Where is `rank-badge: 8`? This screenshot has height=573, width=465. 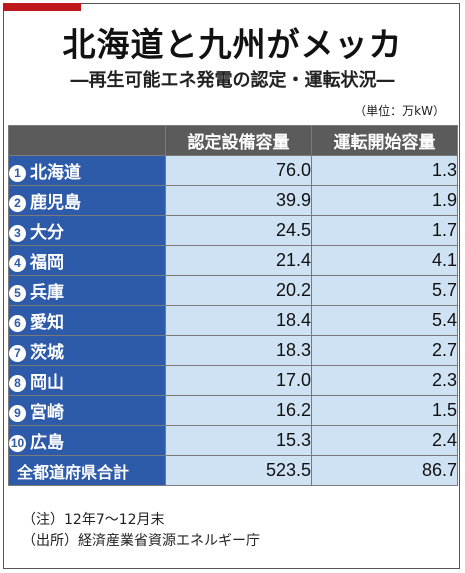 rank-badge: 8 is located at coordinates (17, 383).